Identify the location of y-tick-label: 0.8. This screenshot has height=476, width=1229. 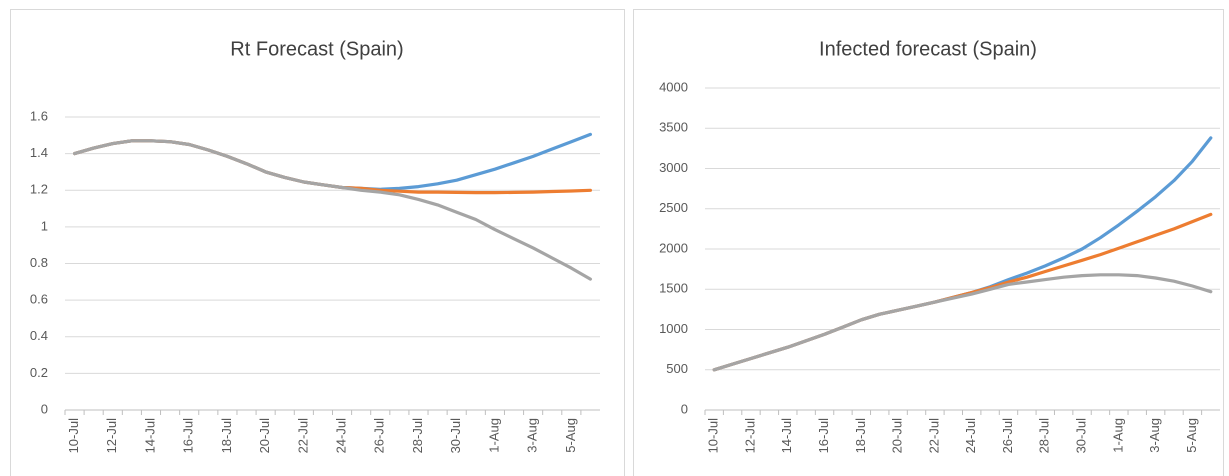
(39, 262).